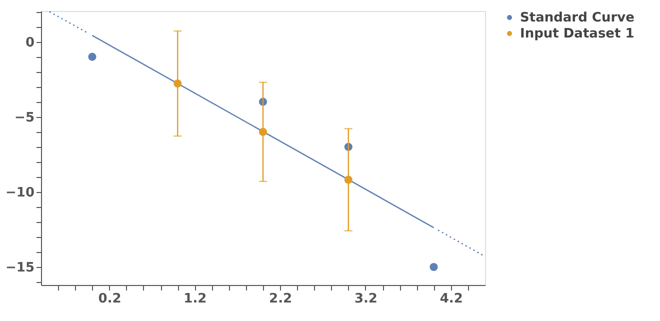 The height and width of the screenshot is (321, 660). What do you see at coordinates (24, 118) in the screenshot?
I see `y-tick-label: −5` at bounding box center [24, 118].